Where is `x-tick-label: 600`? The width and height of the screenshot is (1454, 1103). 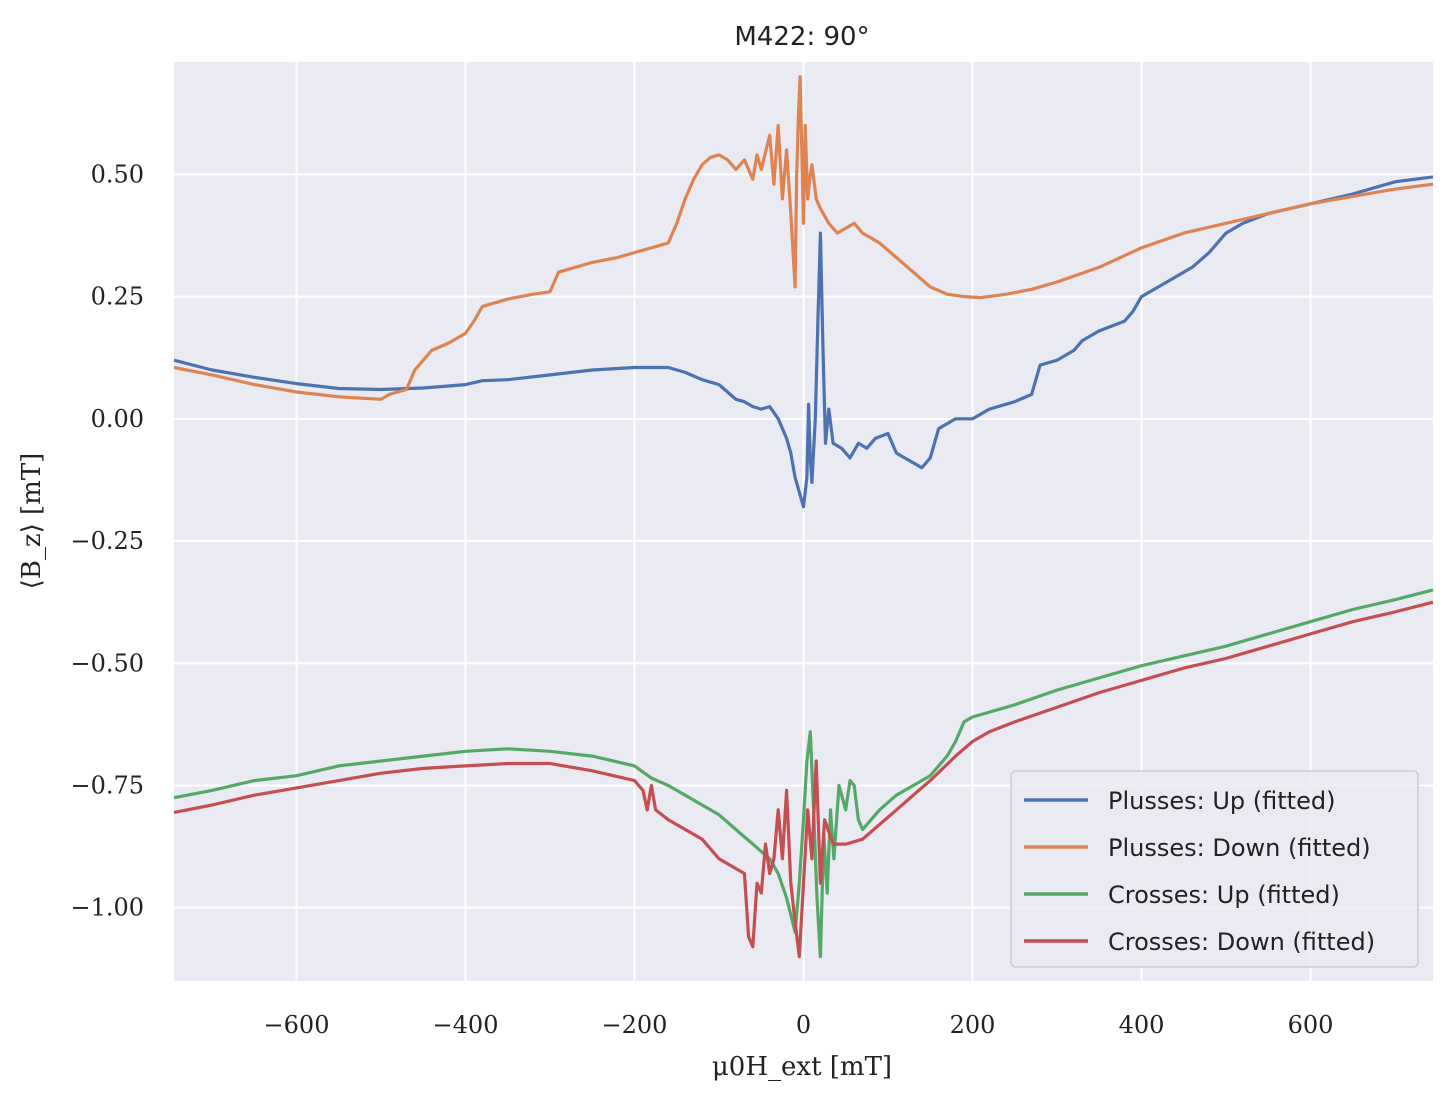 x-tick-label: 600 is located at coordinates (1311, 1025).